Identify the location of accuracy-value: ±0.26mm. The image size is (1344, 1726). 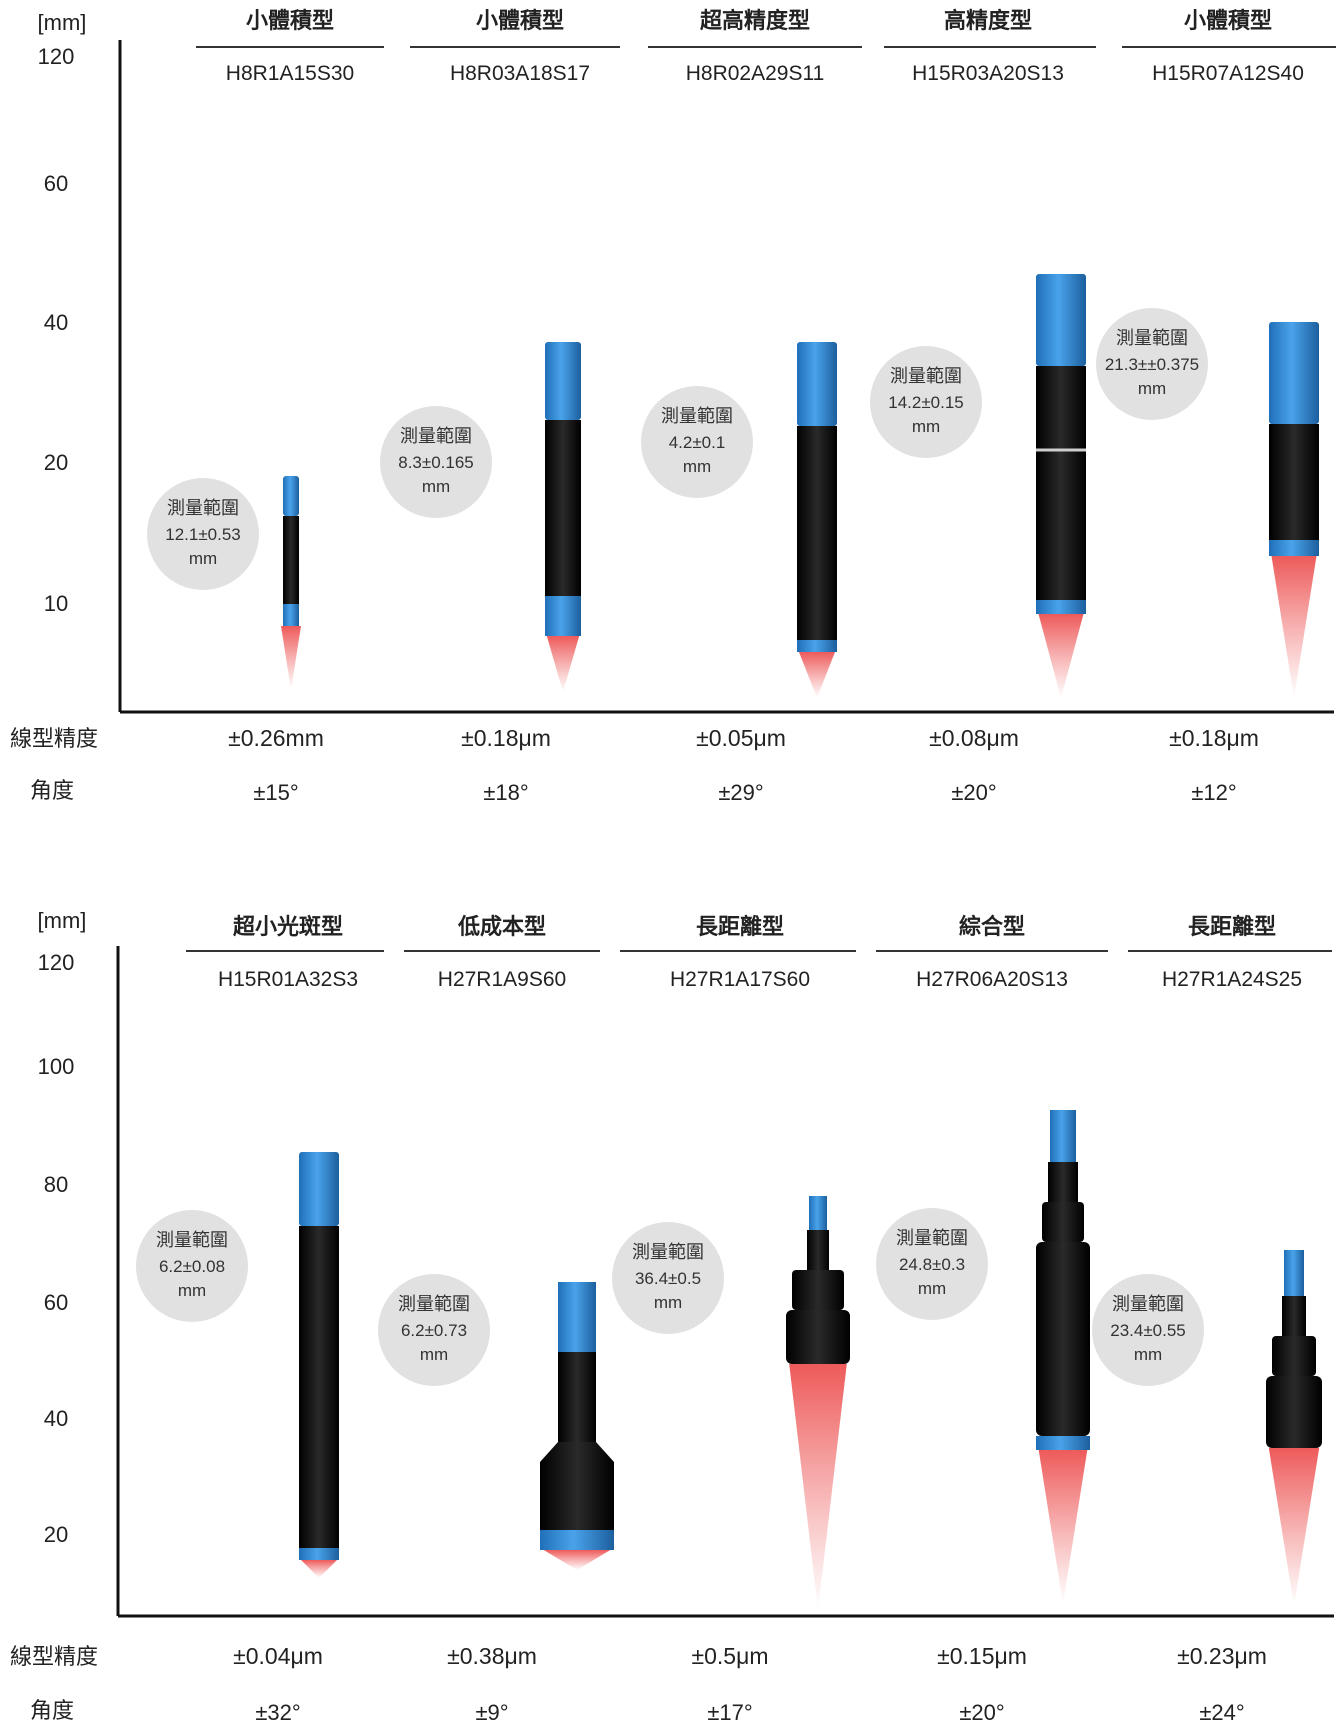
(276, 738).